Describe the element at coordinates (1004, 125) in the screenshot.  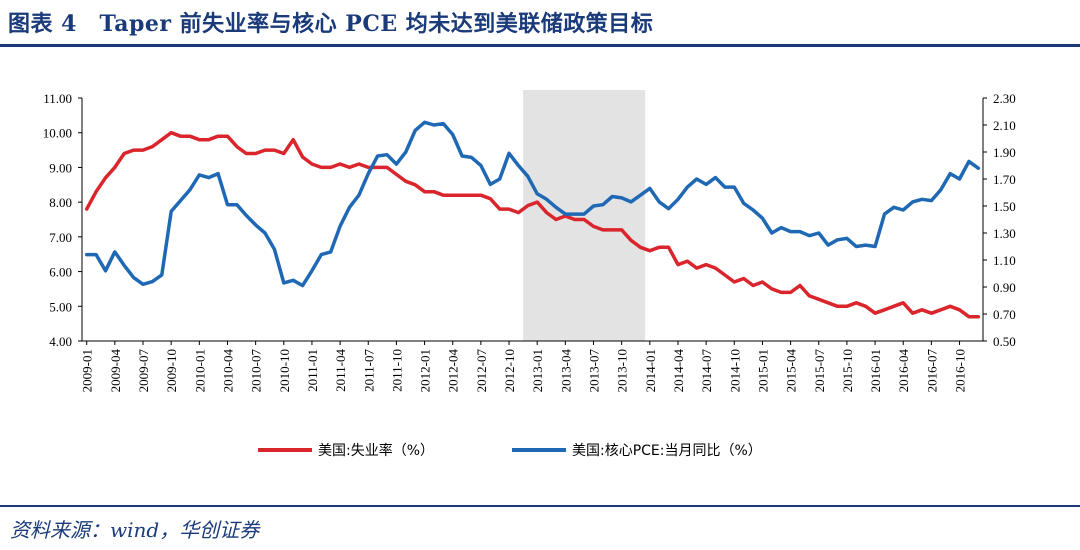
I see `right-tick-label: 2.10` at that location.